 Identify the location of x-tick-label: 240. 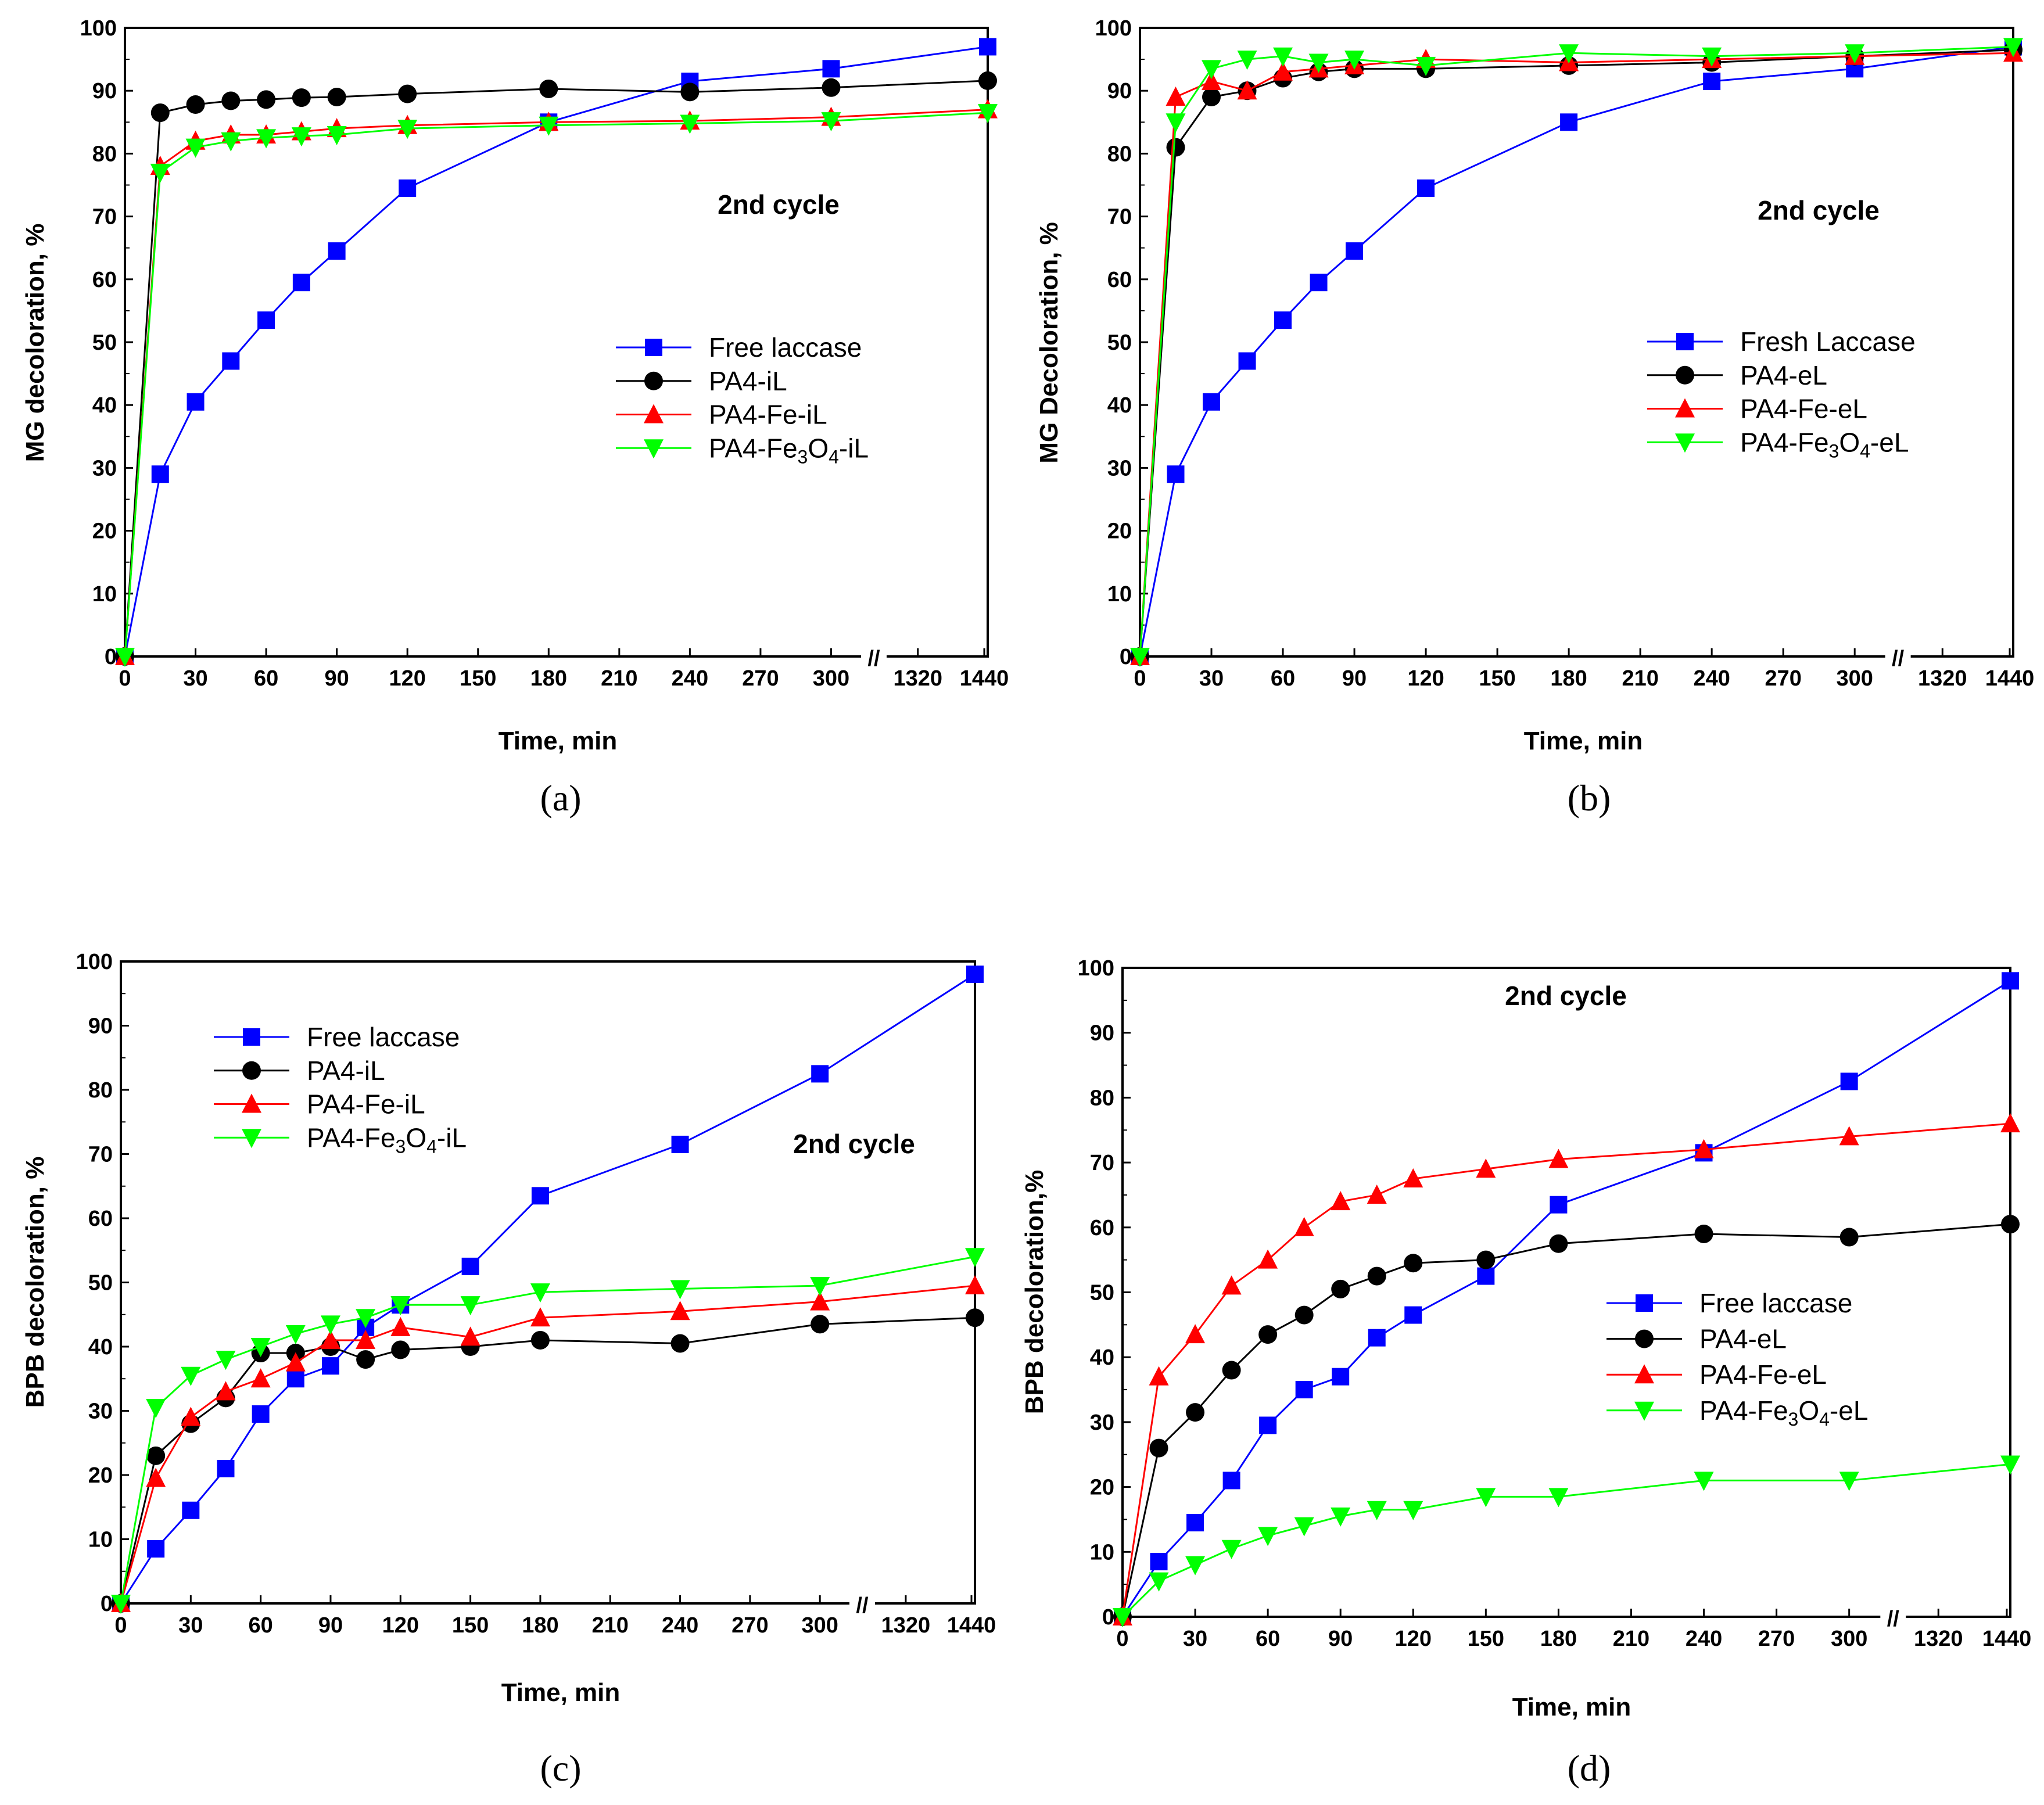
(1711, 679).